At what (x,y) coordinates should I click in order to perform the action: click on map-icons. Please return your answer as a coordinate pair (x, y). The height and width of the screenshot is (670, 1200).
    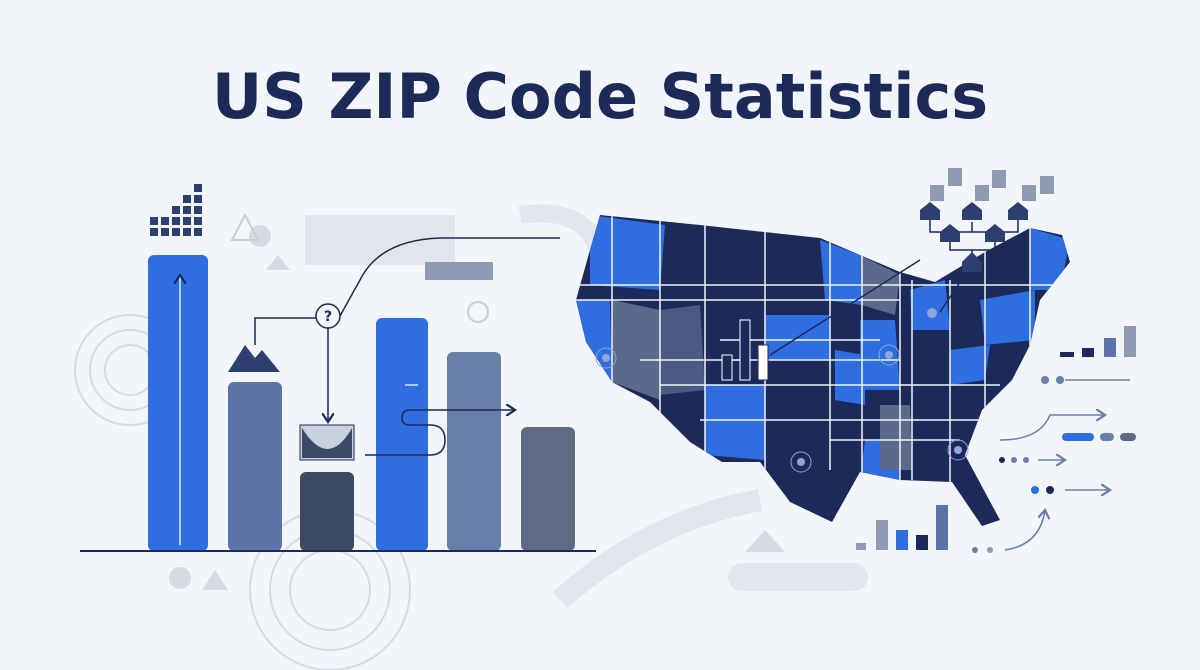
    Looking at the image, I should click on (785, 366).